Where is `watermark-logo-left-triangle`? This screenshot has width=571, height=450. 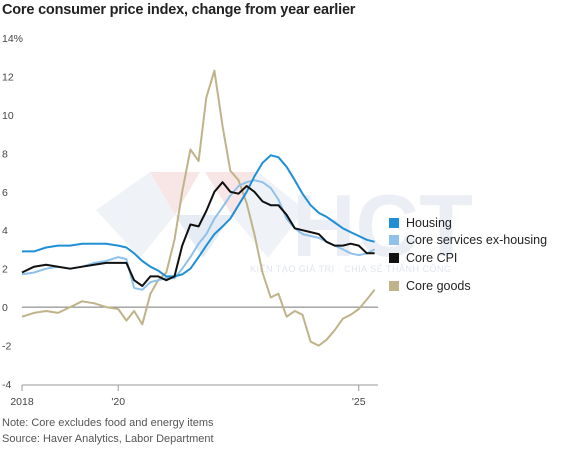 watermark-logo-left-triangle is located at coordinates (175, 193).